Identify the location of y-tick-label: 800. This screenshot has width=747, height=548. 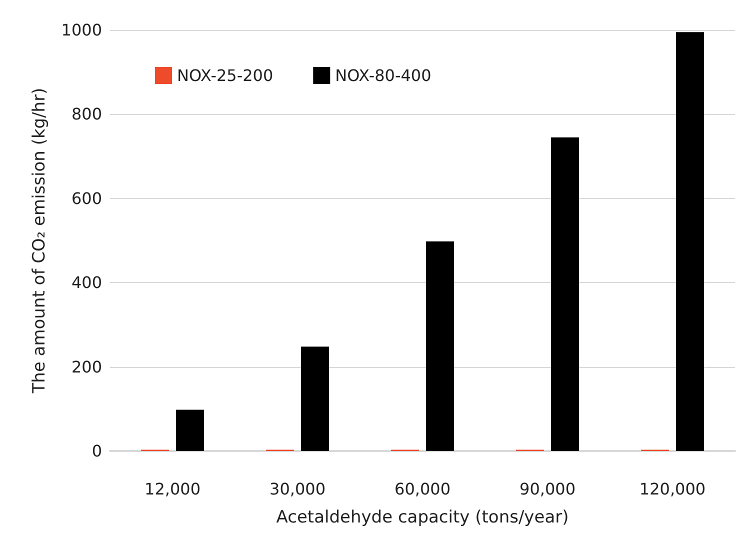
(86, 114).